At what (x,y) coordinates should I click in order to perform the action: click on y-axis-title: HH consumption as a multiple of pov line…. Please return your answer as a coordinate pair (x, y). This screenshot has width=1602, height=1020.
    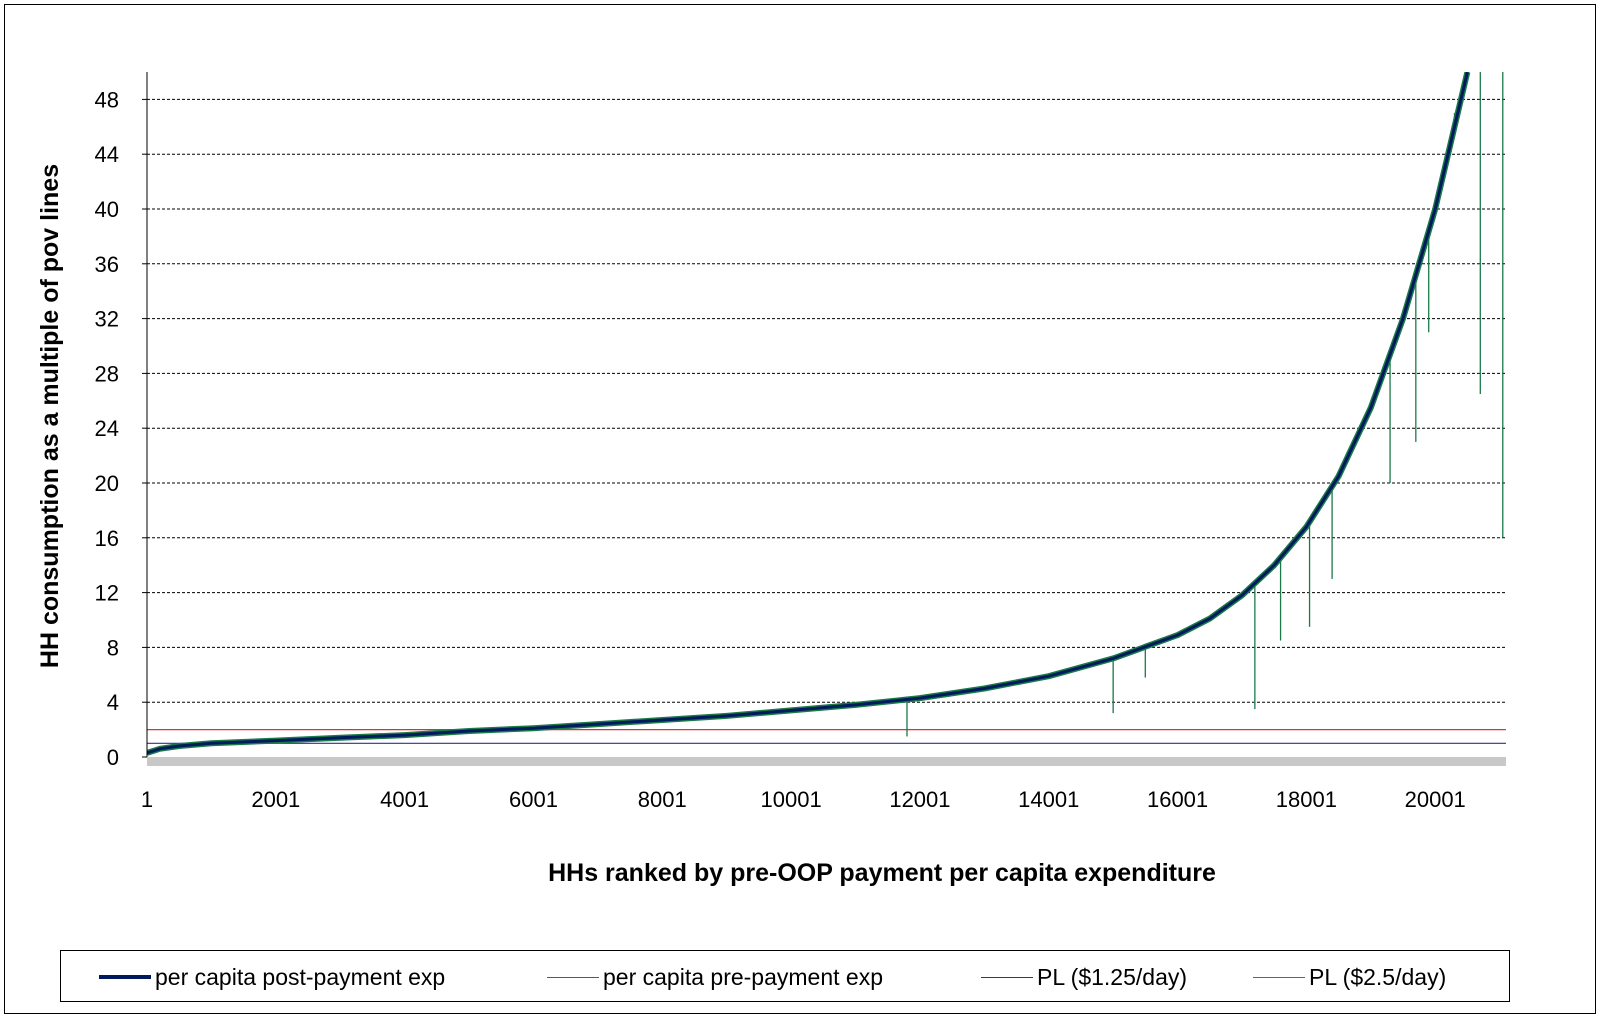
    Looking at the image, I should click on (50, 416).